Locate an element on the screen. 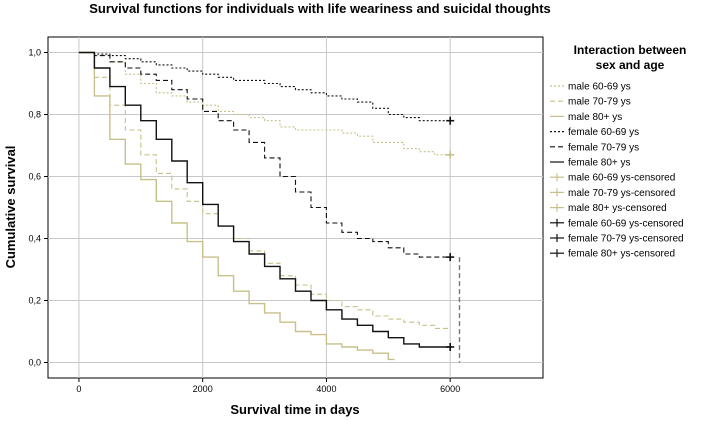 The image size is (709, 421). y-axis-ticks: 0,0 0,2 0,4 0,6 0,8 1,0 is located at coordinates (38, 208).